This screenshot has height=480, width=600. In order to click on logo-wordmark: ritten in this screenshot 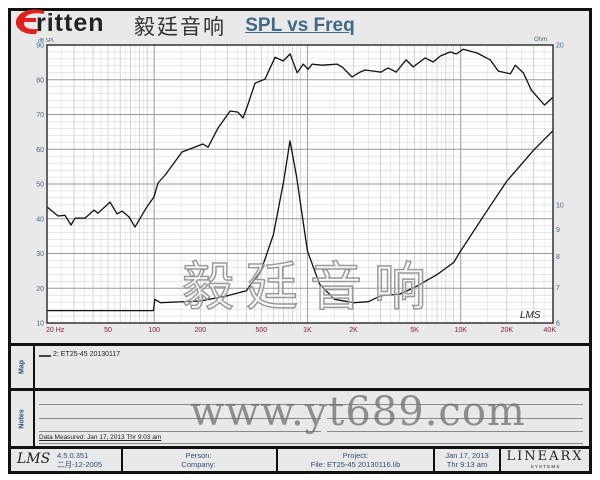, I will do `click(70, 23)`.